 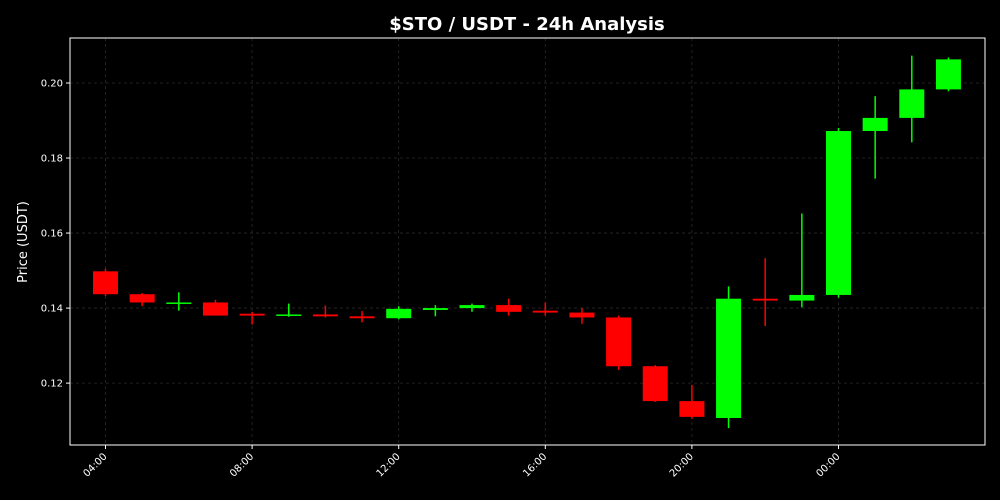 What do you see at coordinates (52, 309) in the screenshot?
I see `y-tick-label: 0.14` at bounding box center [52, 309].